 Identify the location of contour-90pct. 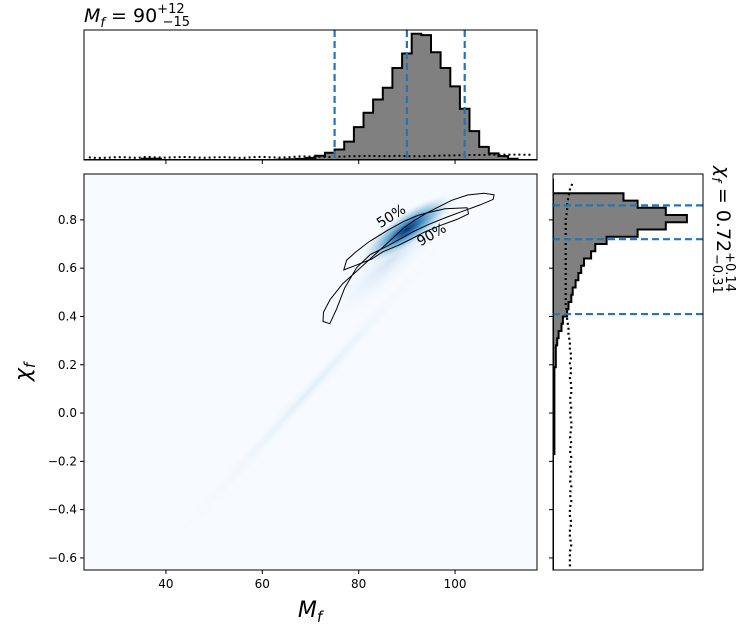
(408, 258).